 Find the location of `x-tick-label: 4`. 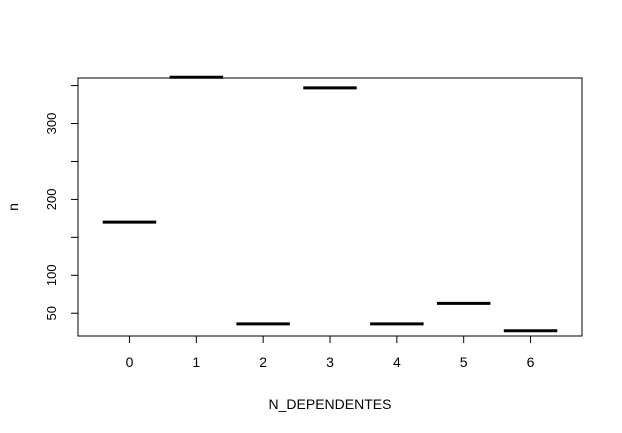

x-tick-label: 4 is located at coordinates (397, 362).